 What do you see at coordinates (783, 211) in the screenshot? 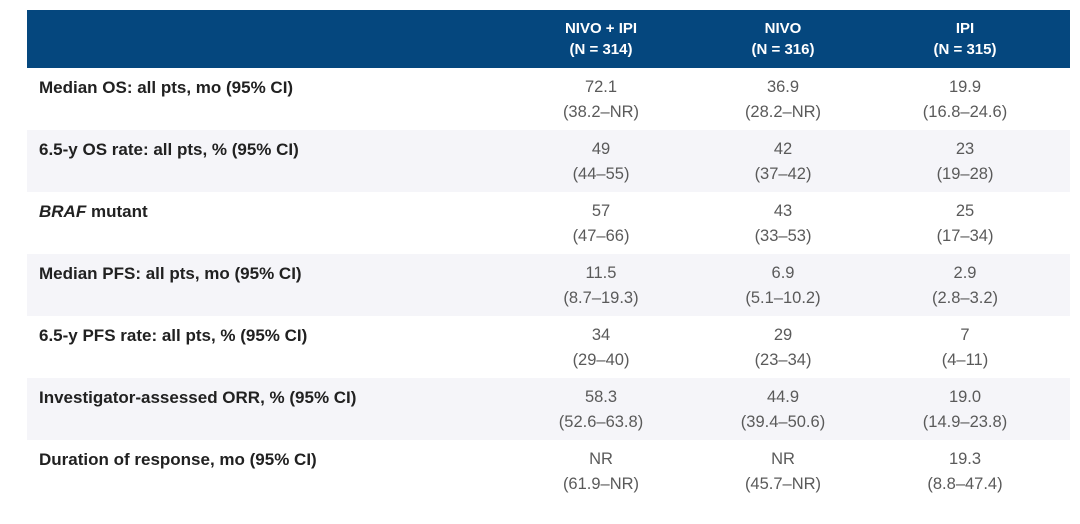
I see `value: 43` at bounding box center [783, 211].